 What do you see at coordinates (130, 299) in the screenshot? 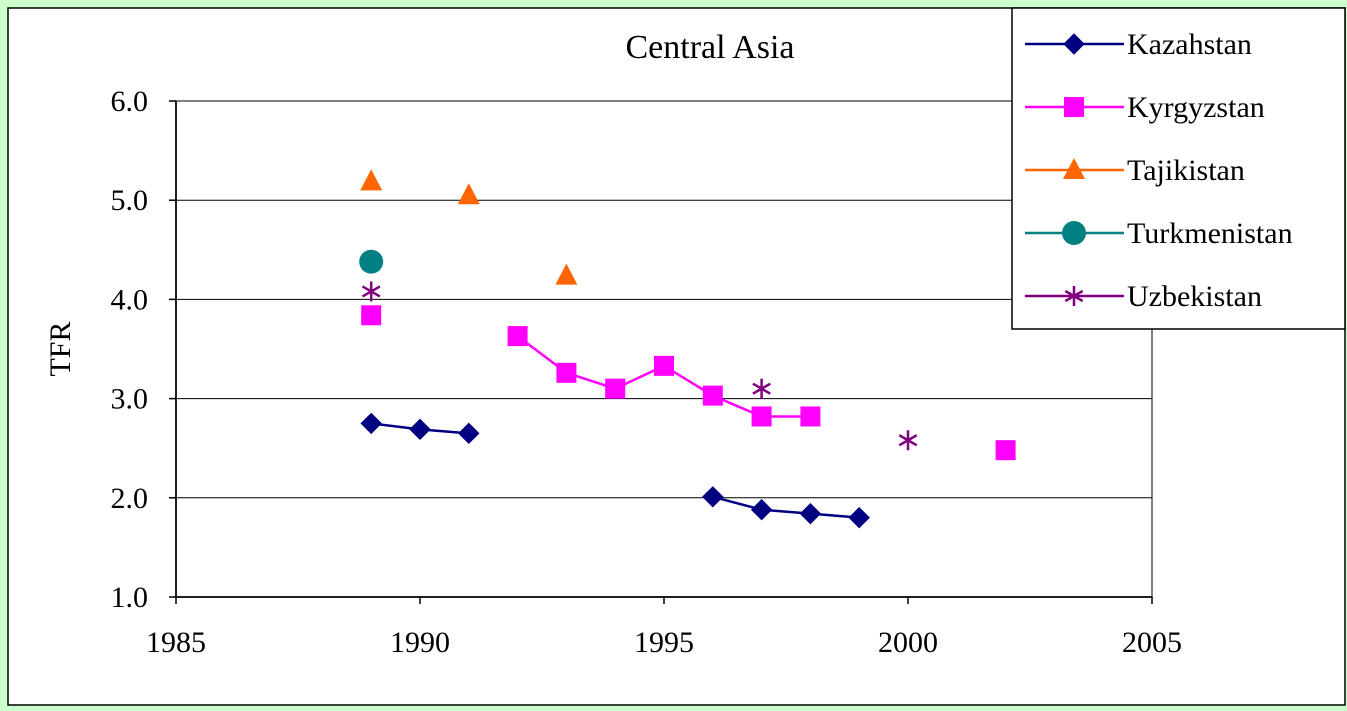
I see `y-tick-label: 4.0` at bounding box center [130, 299].